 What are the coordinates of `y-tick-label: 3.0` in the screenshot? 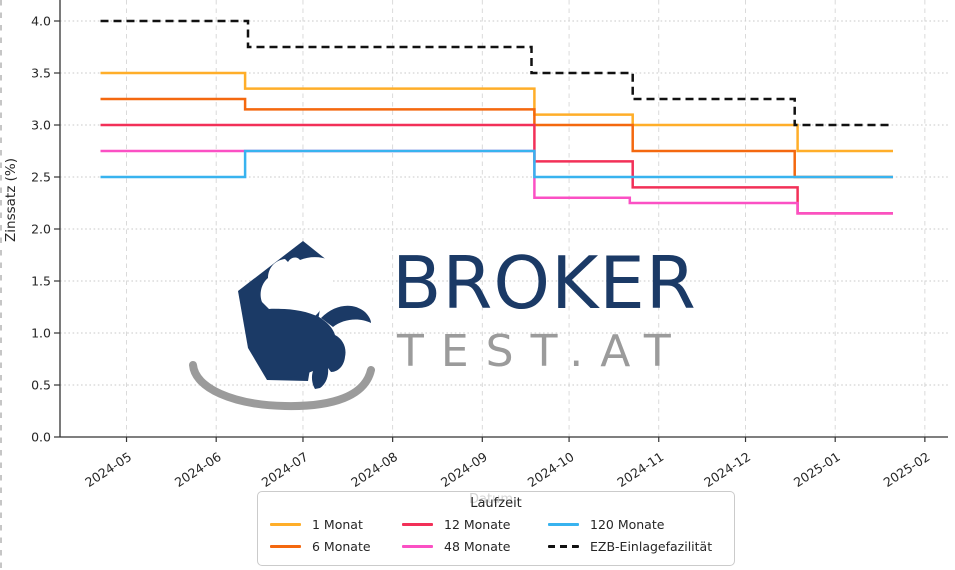 It's located at (41, 125).